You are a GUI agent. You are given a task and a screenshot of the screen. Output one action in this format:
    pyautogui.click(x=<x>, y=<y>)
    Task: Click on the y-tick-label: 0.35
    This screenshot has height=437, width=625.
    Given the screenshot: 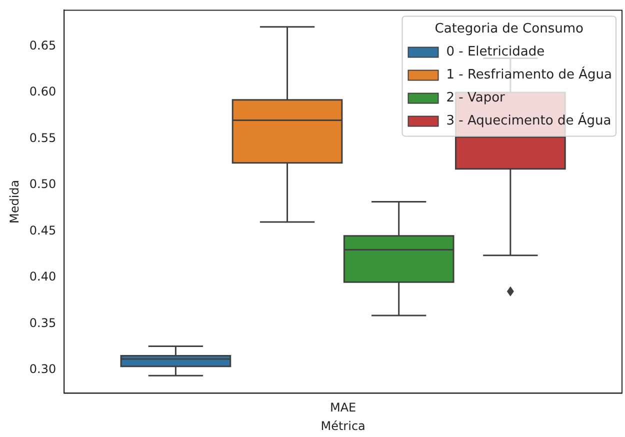 What is the action you would take?
    pyautogui.click(x=42, y=323)
    